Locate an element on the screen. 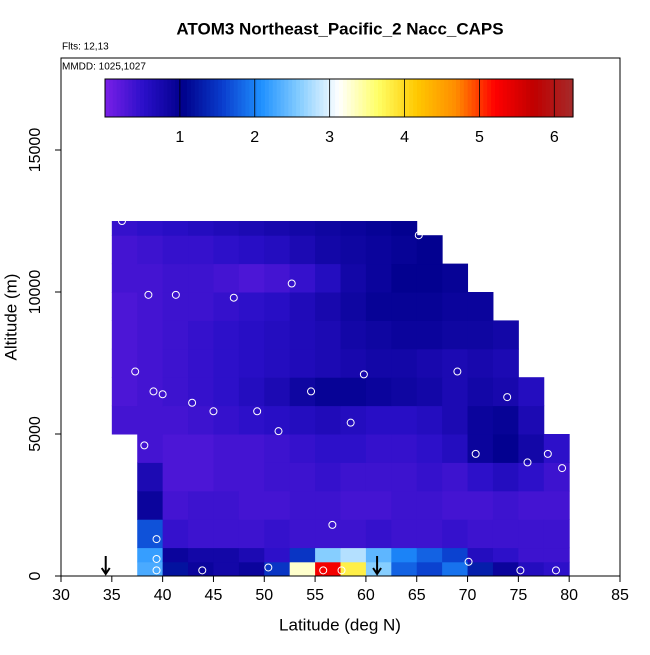  chart-title: ATOM3 Northeast_Pacific_2 Nacc_CAPS is located at coordinates (339, 28).